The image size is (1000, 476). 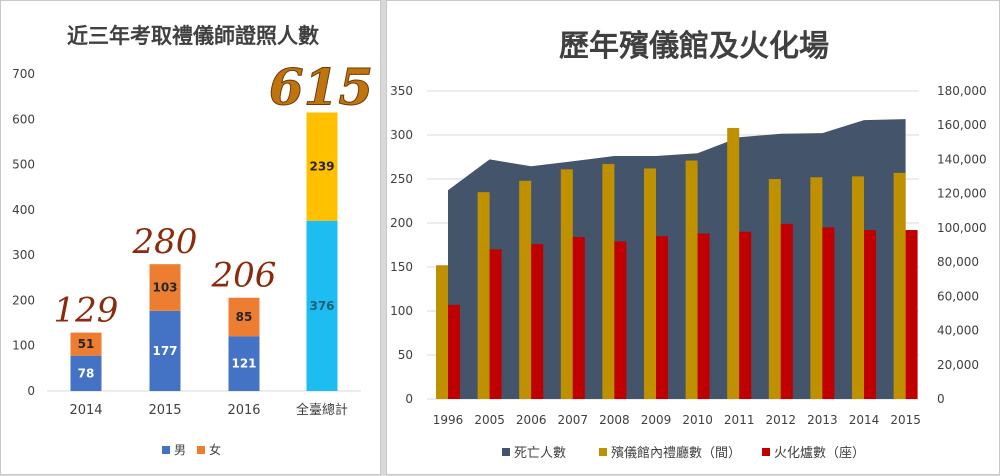 I want to click on y-right-tick-label: 120,000, so click(x=962, y=194).